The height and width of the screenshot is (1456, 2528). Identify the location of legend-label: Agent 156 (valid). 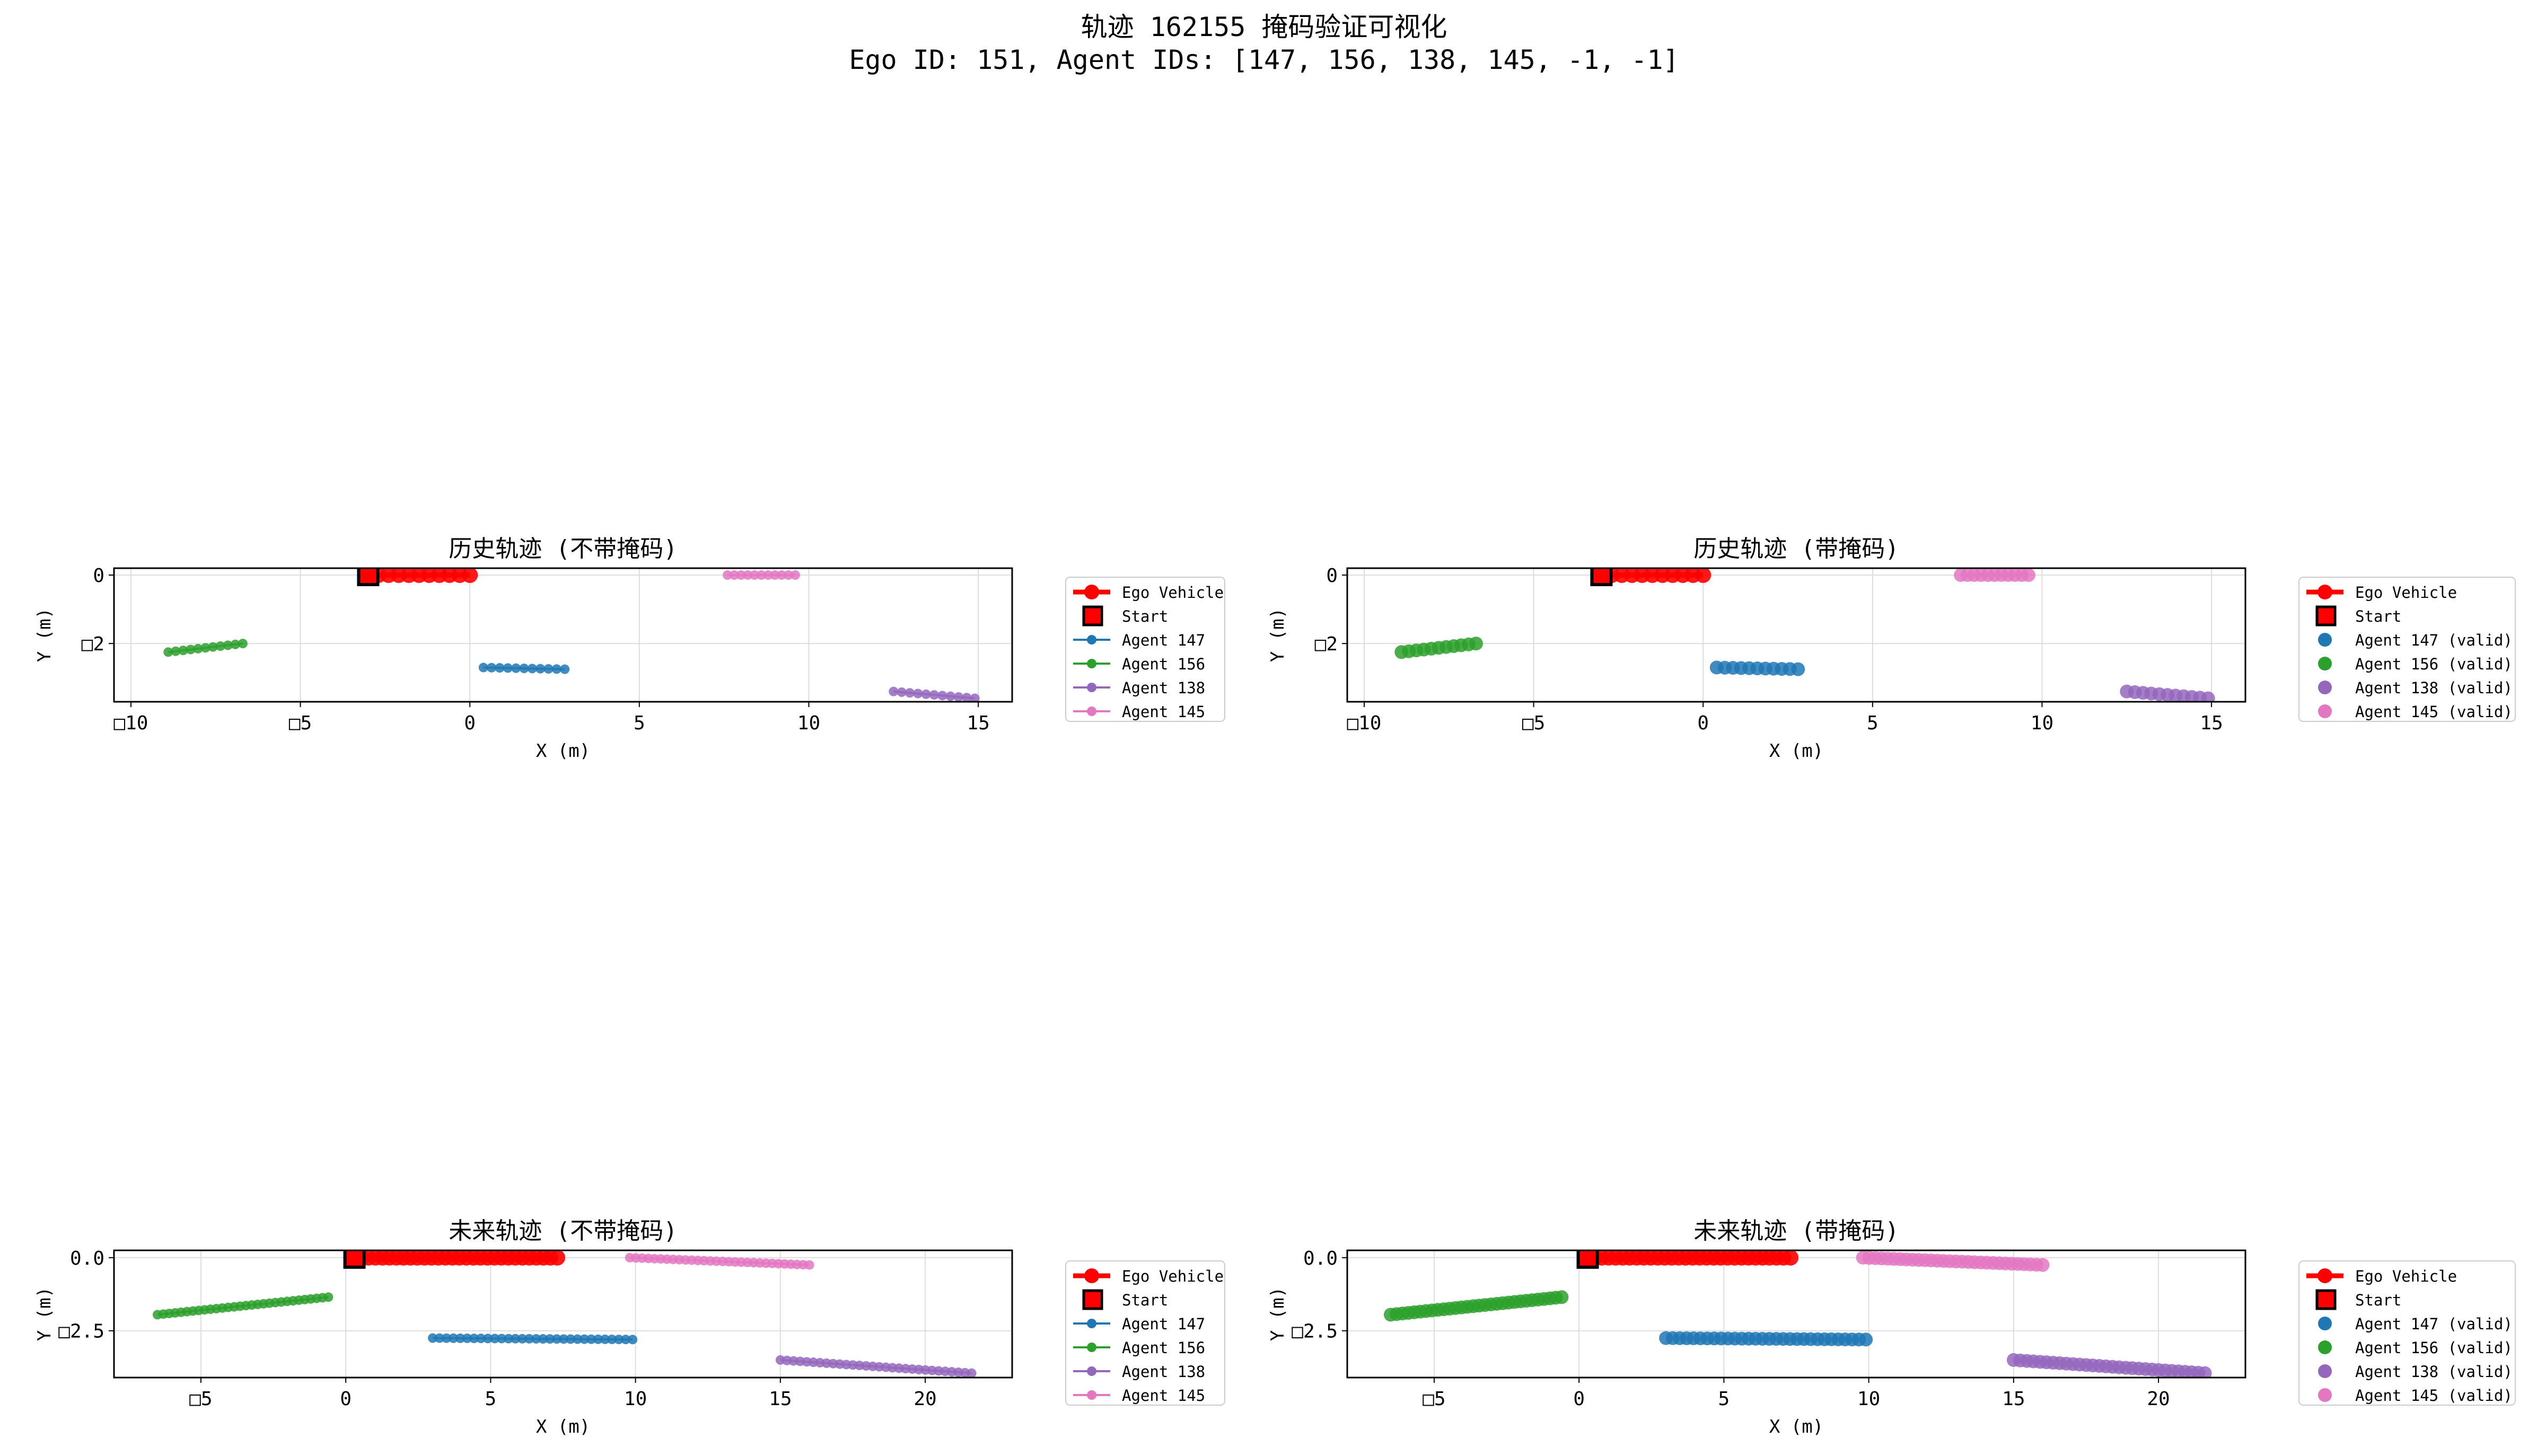
(2434, 664).